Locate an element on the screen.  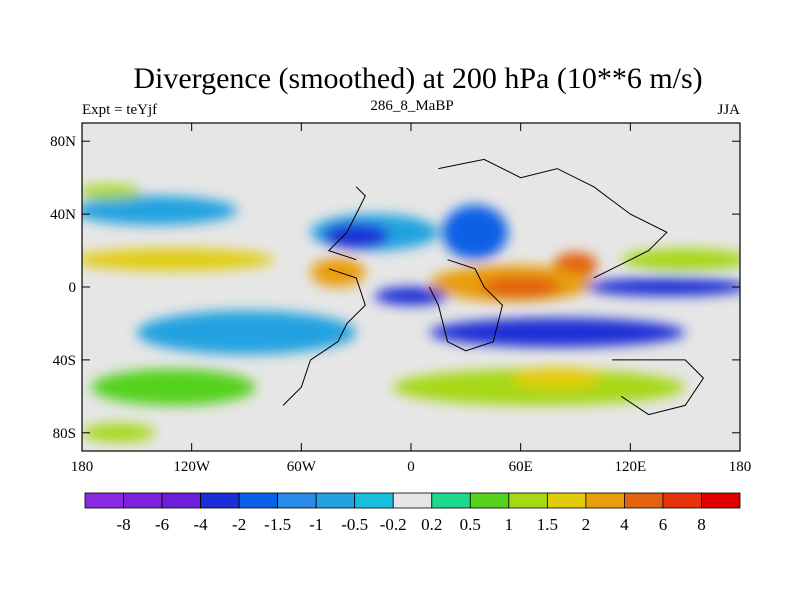
colorbar-label: -0.5 is located at coordinates (354, 524).